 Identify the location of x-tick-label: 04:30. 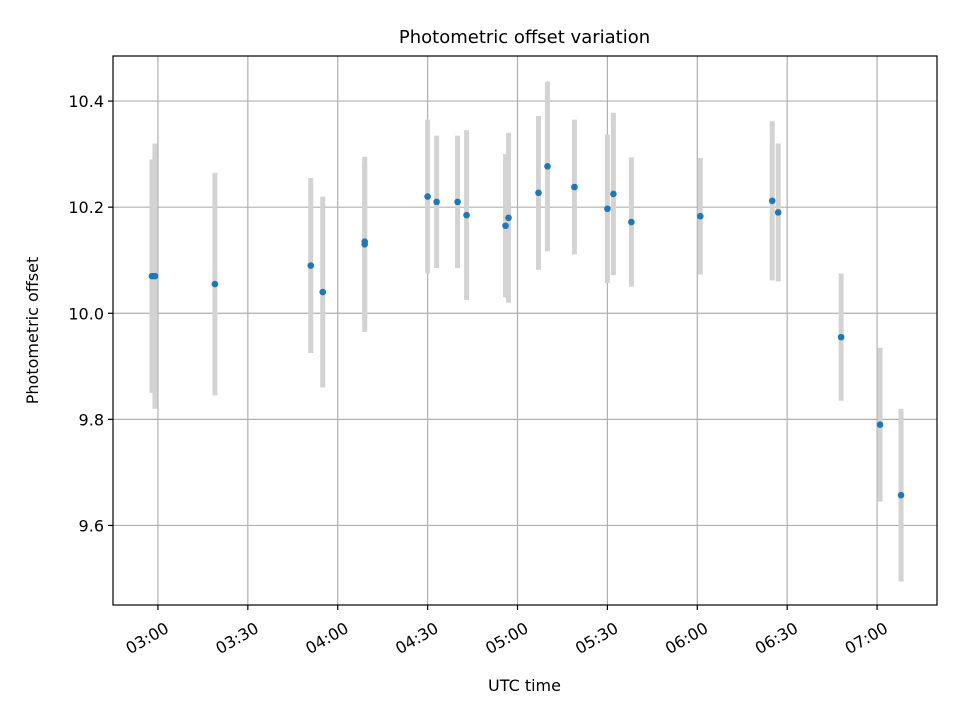
(416, 638).